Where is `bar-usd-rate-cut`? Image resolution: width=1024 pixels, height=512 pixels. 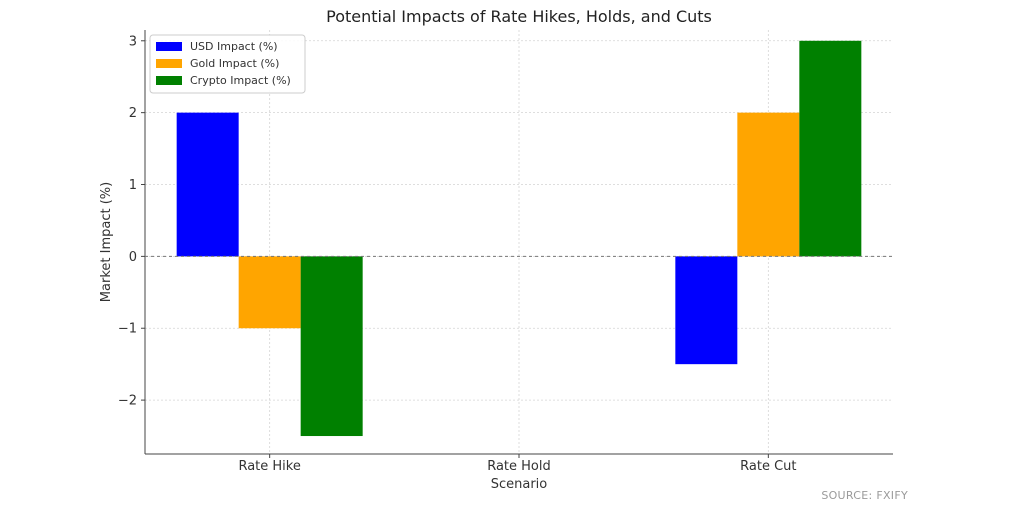 bar-usd-rate-cut is located at coordinates (706, 310).